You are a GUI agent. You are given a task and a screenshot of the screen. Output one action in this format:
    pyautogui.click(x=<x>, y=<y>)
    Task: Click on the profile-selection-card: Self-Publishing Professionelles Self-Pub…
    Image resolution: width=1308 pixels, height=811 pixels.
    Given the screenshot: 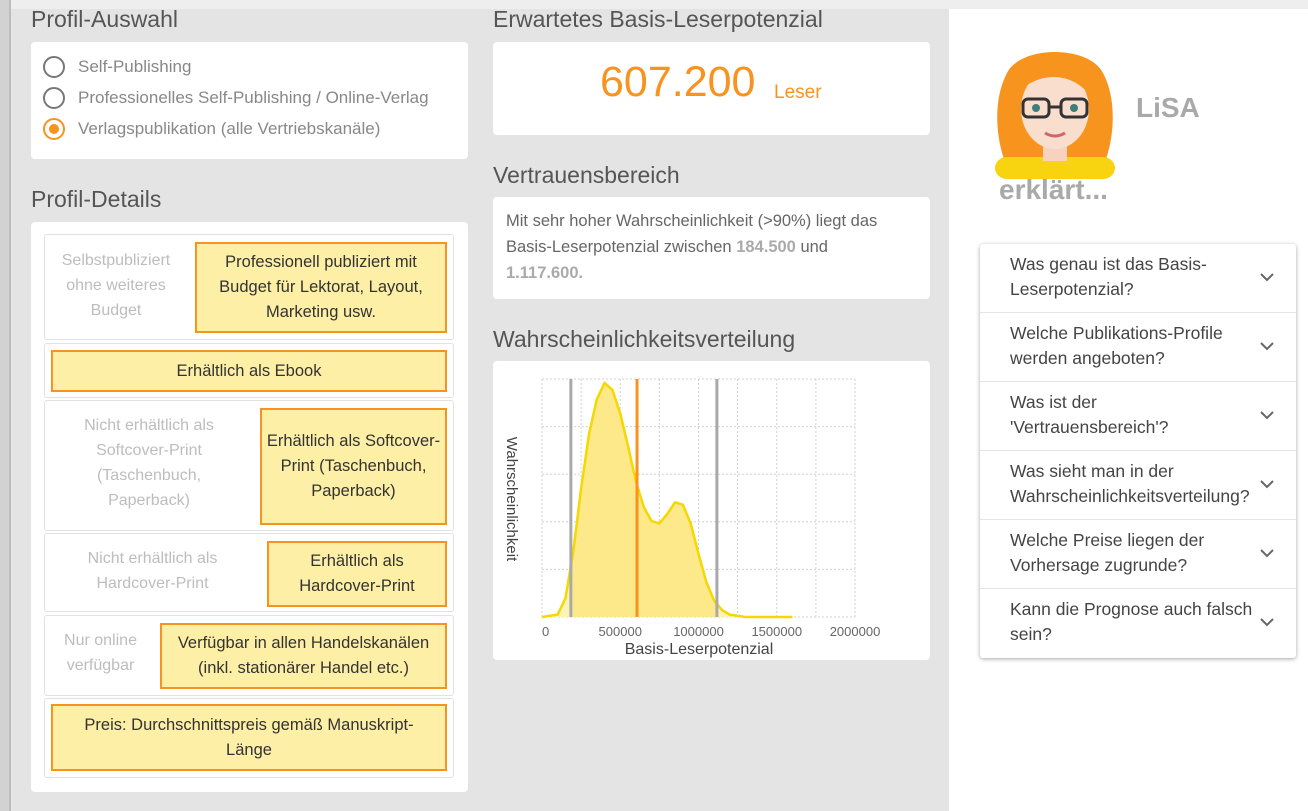 What is the action you would take?
    pyautogui.click(x=249, y=100)
    